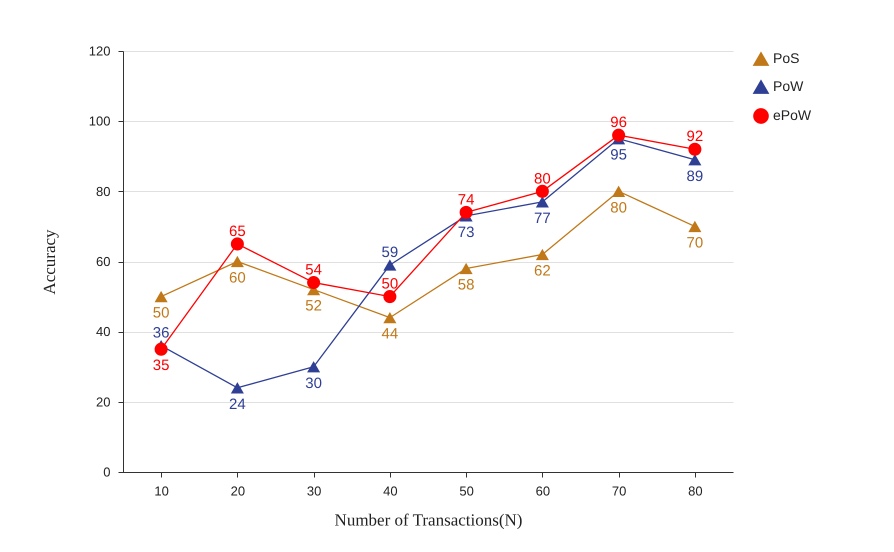 The height and width of the screenshot is (552, 894). What do you see at coordinates (103, 332) in the screenshot?
I see `y-tick-label: 40` at bounding box center [103, 332].